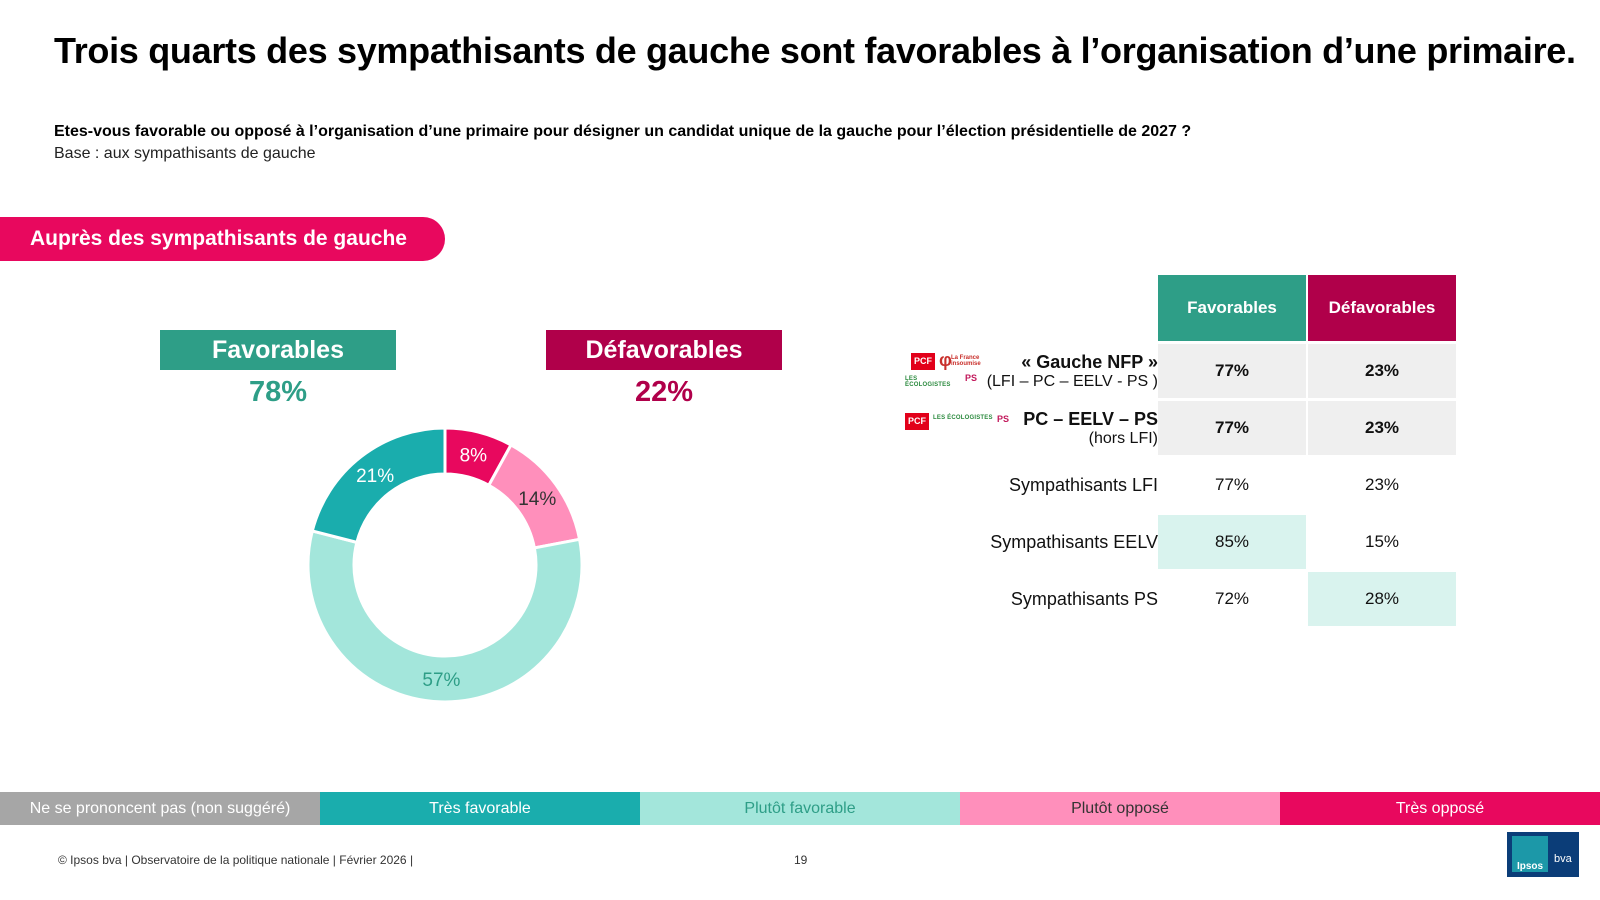 The image size is (1600, 900). I want to click on legend-item-tres-oppose: Très opposé, so click(1440, 808).